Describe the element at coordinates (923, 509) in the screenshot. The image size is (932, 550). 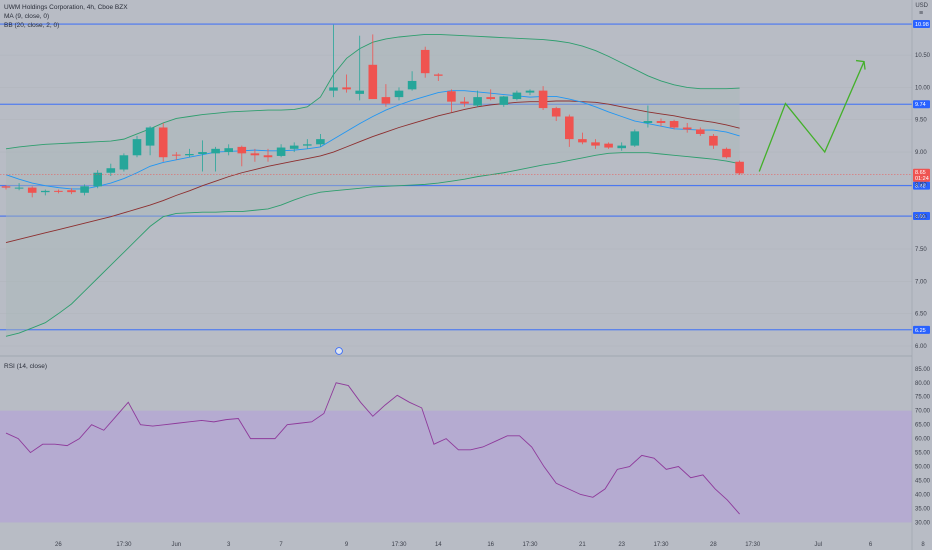
I see `rsi-tick-label: 35.00` at that location.